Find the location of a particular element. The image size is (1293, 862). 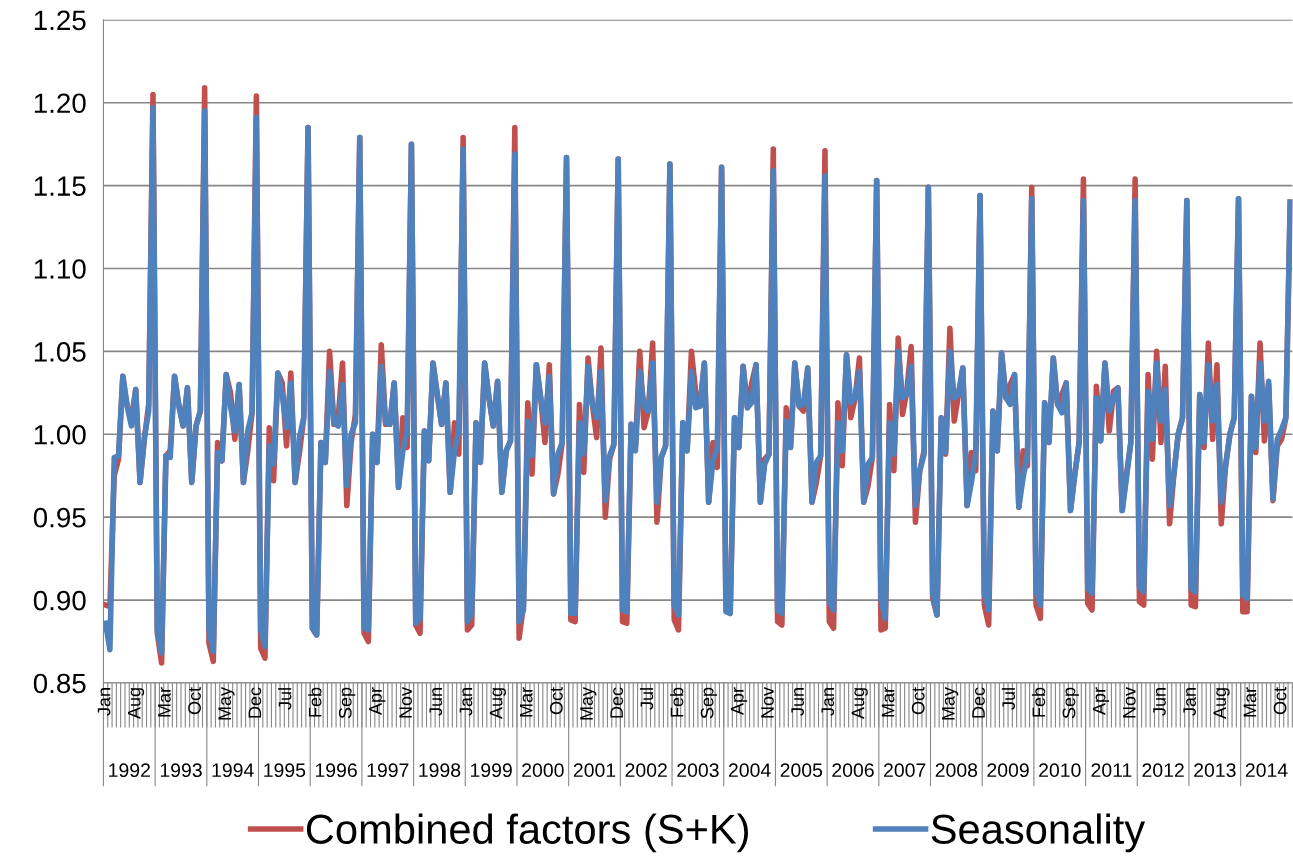

y-tick-label: 0.85 is located at coordinates (59, 683).